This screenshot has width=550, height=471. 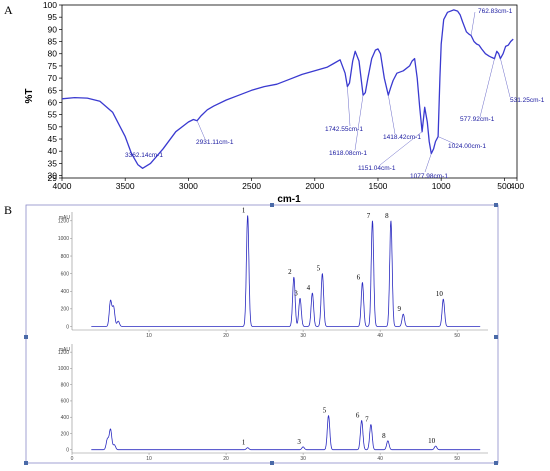 What do you see at coordinates (63, 369) in the screenshot?
I see `hplc-lower-y-tick-label: 1000` at bounding box center [63, 369].